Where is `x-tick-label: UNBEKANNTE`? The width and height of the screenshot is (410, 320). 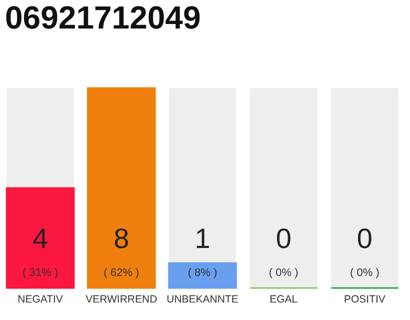 x-tick-label: UNBEKANNTE is located at coordinates (202, 300).